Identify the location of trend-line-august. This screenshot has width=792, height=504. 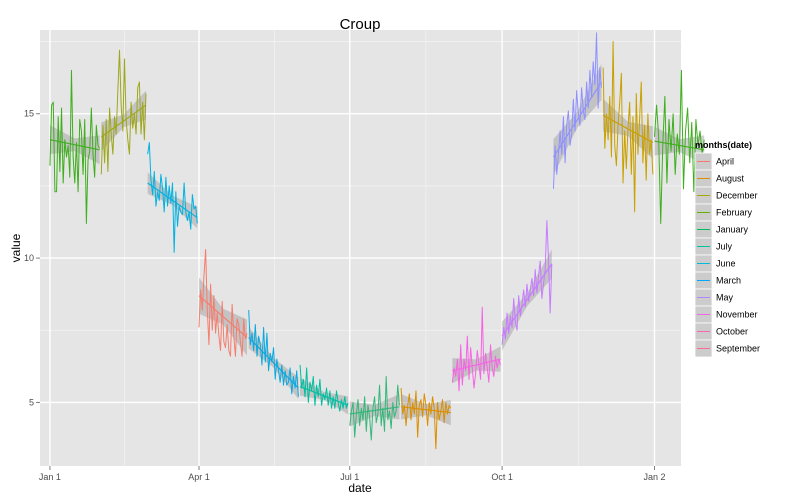
(426, 410).